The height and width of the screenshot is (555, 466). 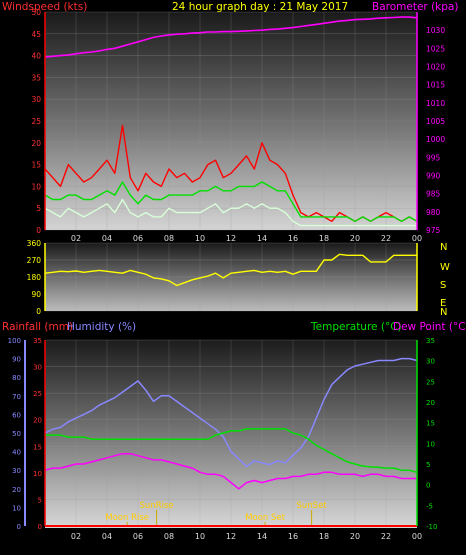 What do you see at coordinates (443, 303) in the screenshot?
I see `compass-label: E` at bounding box center [443, 303].